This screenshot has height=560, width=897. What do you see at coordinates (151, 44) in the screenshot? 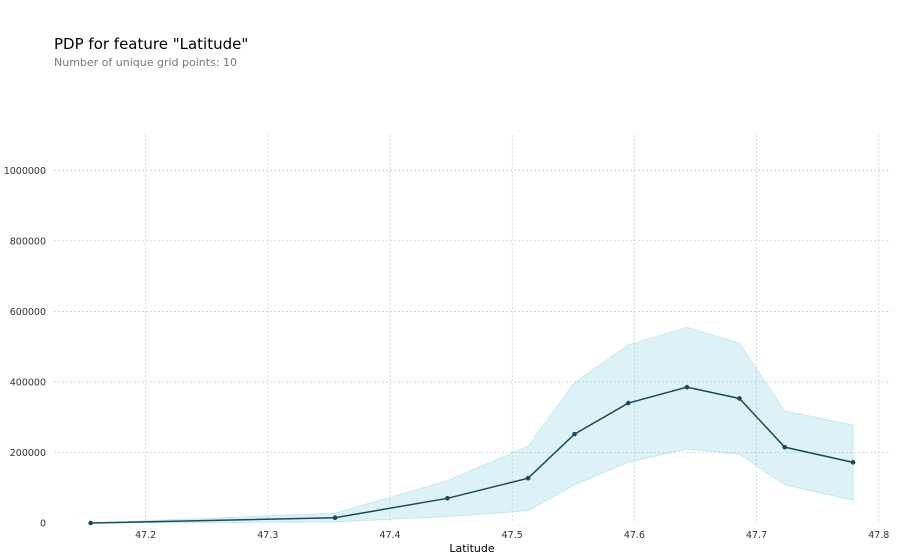
I see `chart-title: PDP for feature "Latitude"` at bounding box center [151, 44].